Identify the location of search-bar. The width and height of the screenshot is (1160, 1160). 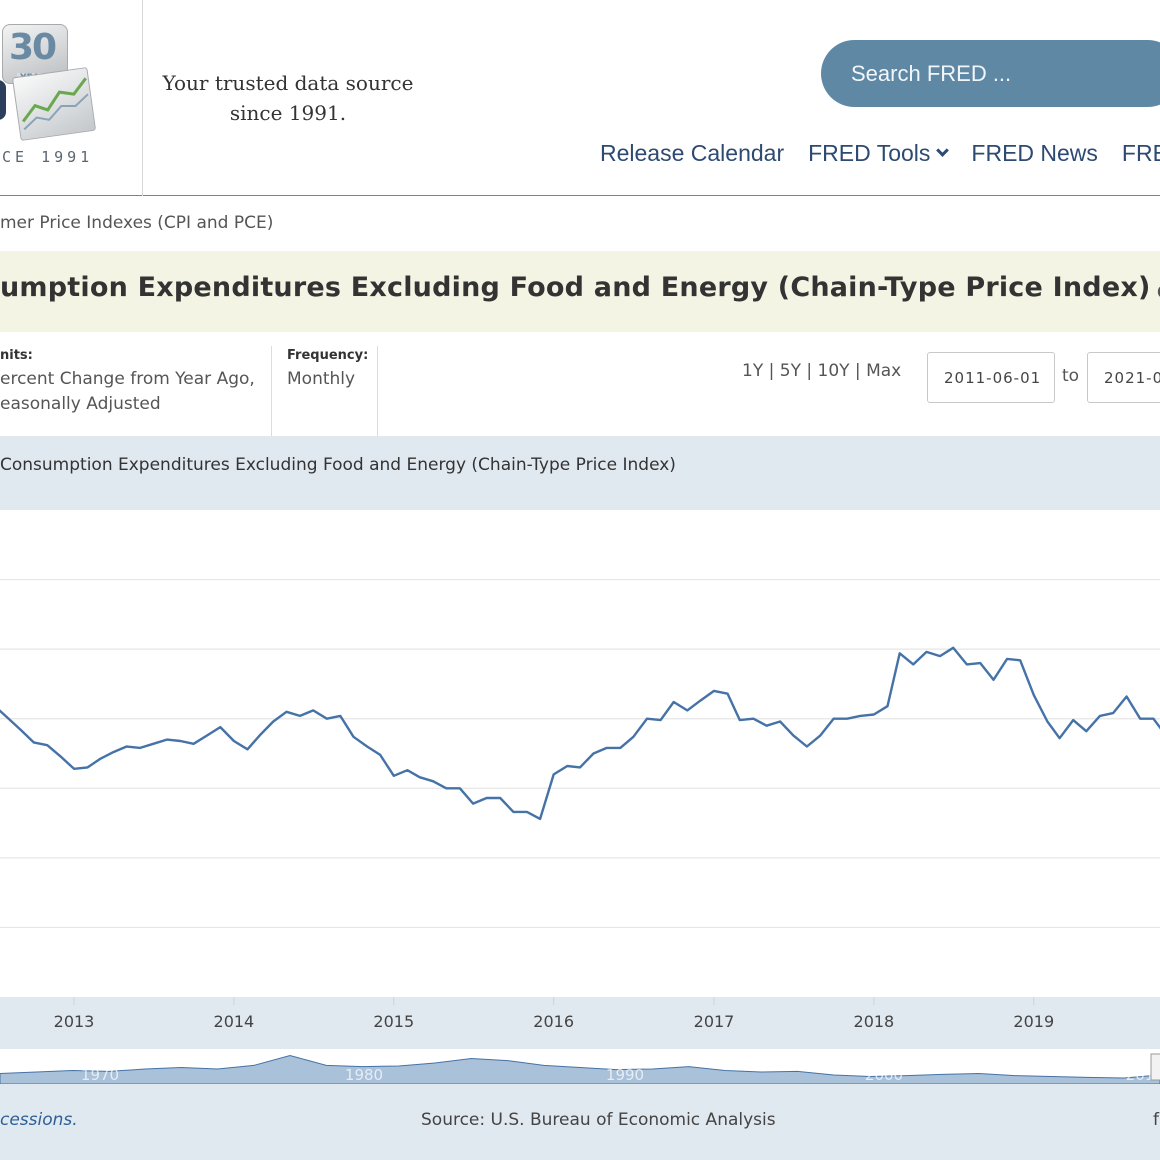
(990, 73).